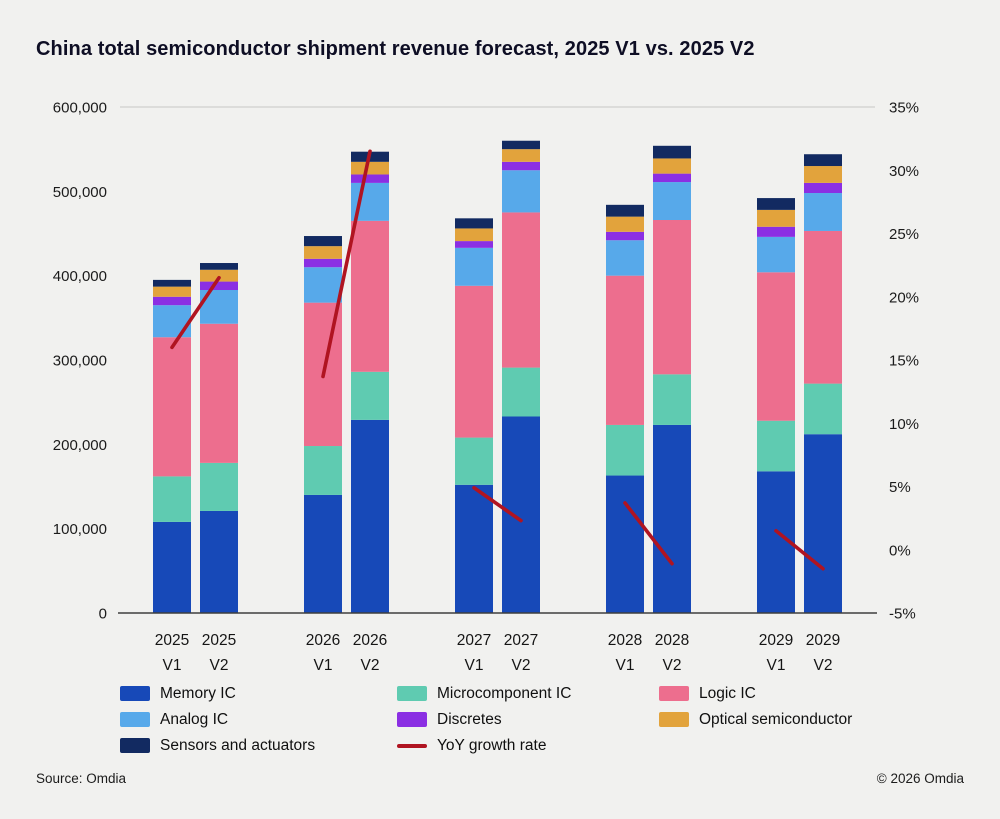  I want to click on y-right-tick-label: 15%, so click(904, 361).